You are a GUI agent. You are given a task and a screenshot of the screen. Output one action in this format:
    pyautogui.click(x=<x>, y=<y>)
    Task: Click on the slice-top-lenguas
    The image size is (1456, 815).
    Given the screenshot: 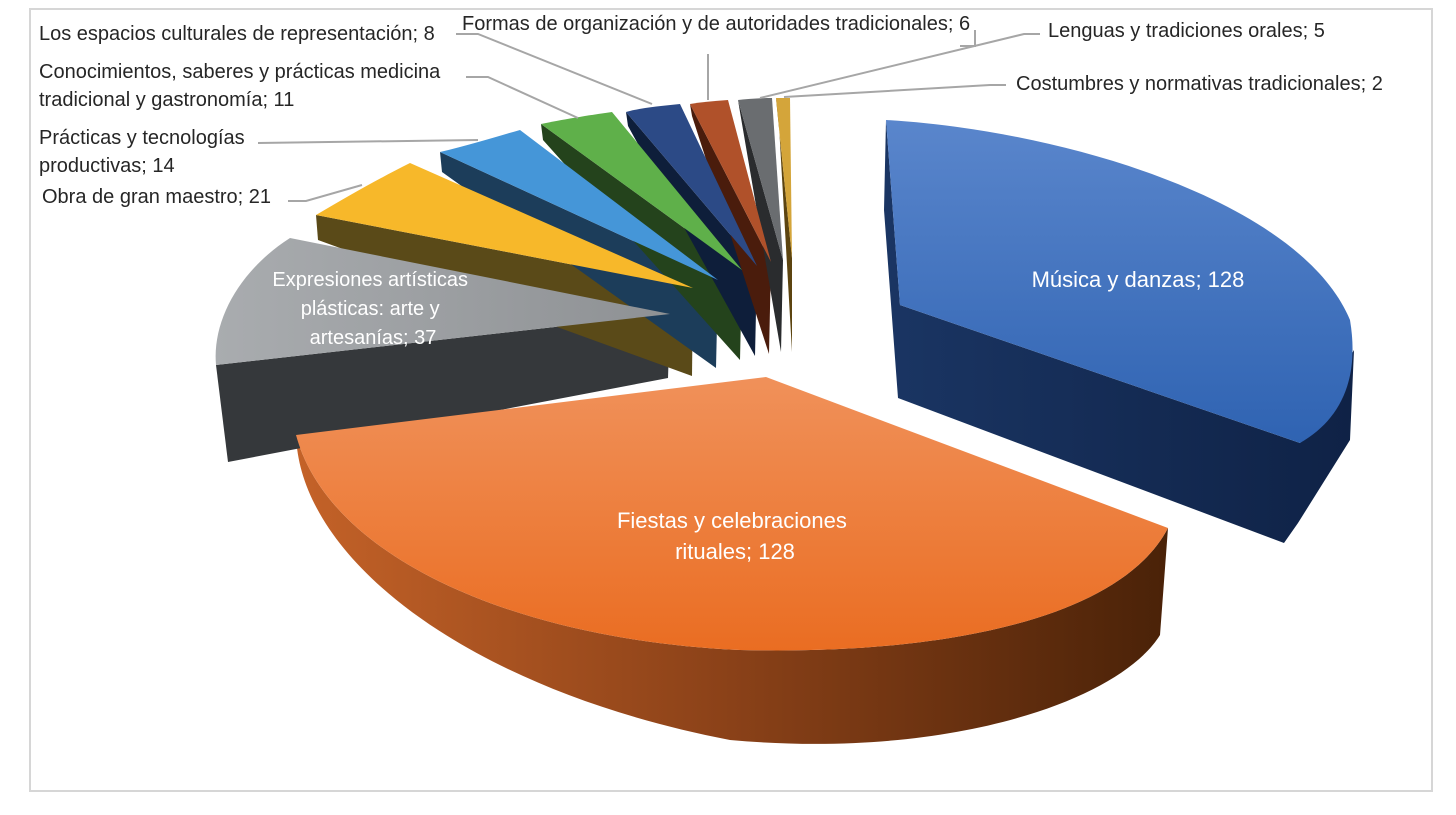 What is the action you would take?
    pyautogui.click(x=760, y=179)
    